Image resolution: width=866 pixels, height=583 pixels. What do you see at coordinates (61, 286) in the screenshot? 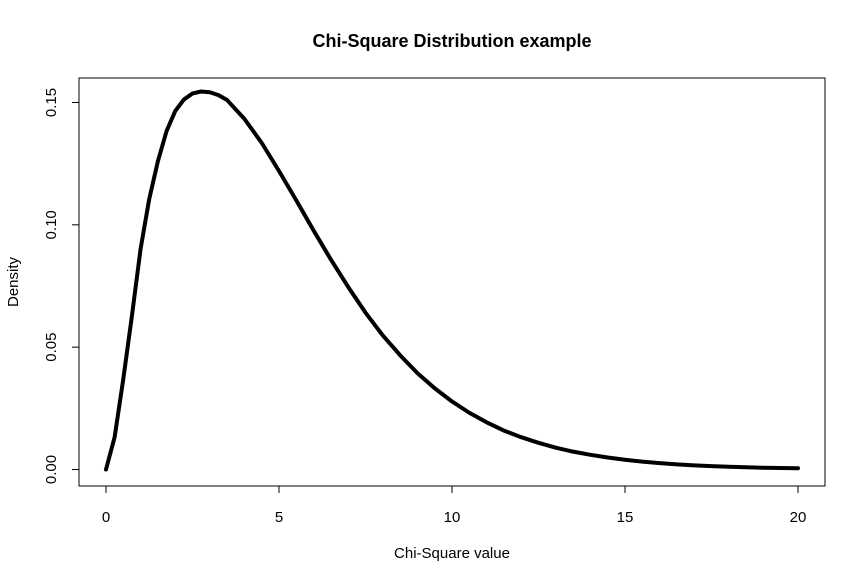
I see `y-axis: 0.00 0.05 0.10 0.15` at bounding box center [61, 286].